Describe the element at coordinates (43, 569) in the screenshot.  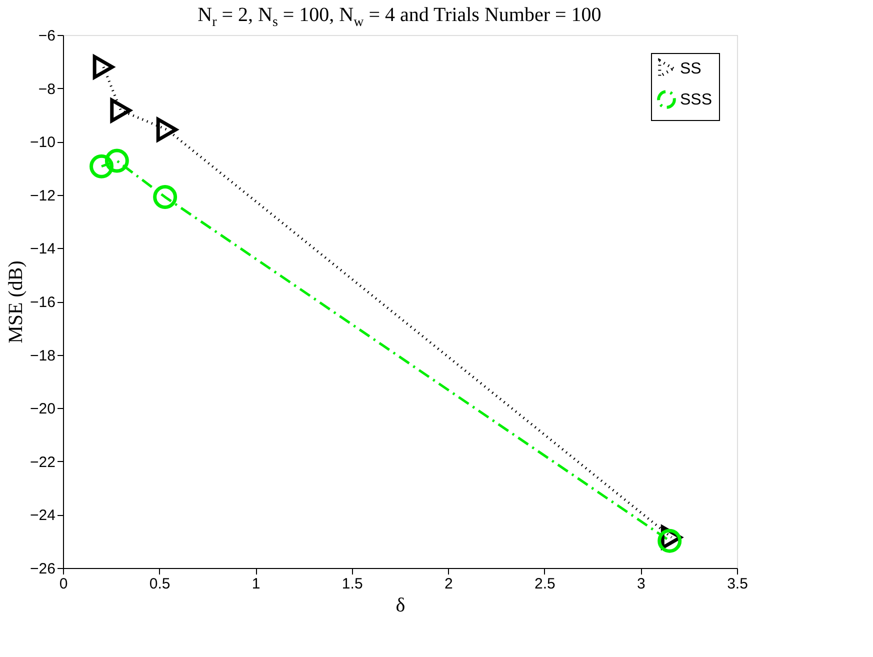
I see `y-tick-label: −26` at that location.